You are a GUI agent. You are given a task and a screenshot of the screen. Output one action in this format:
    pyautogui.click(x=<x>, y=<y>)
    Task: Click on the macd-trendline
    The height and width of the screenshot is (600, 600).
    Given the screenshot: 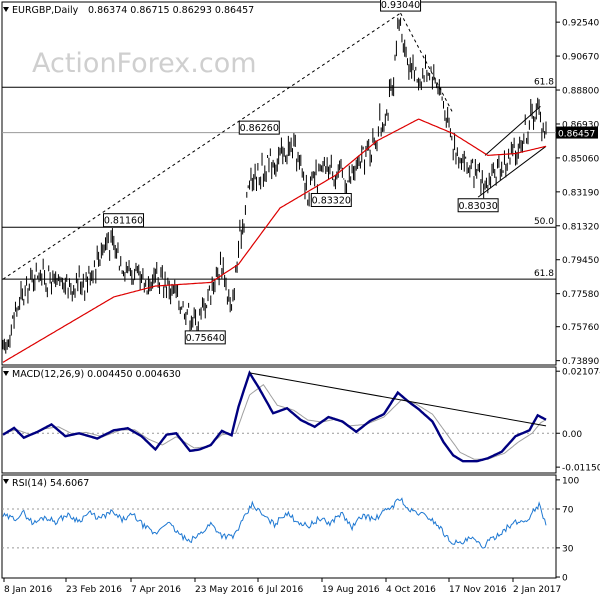 What is the action you would take?
    pyautogui.click(x=398, y=399)
    